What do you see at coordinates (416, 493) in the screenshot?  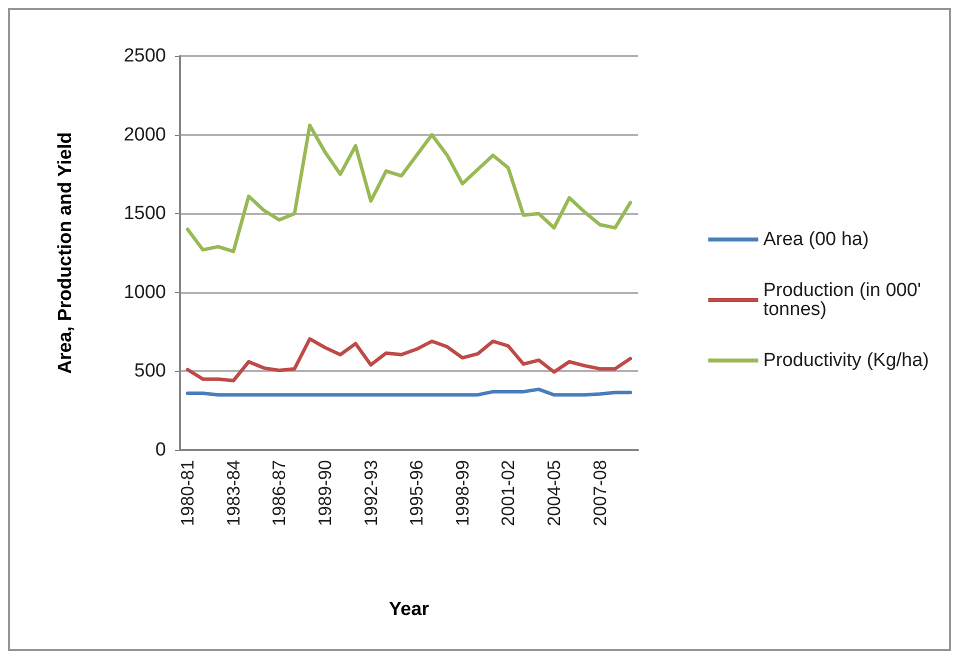 I see `x-tick-label: 1995-96` at bounding box center [416, 493].